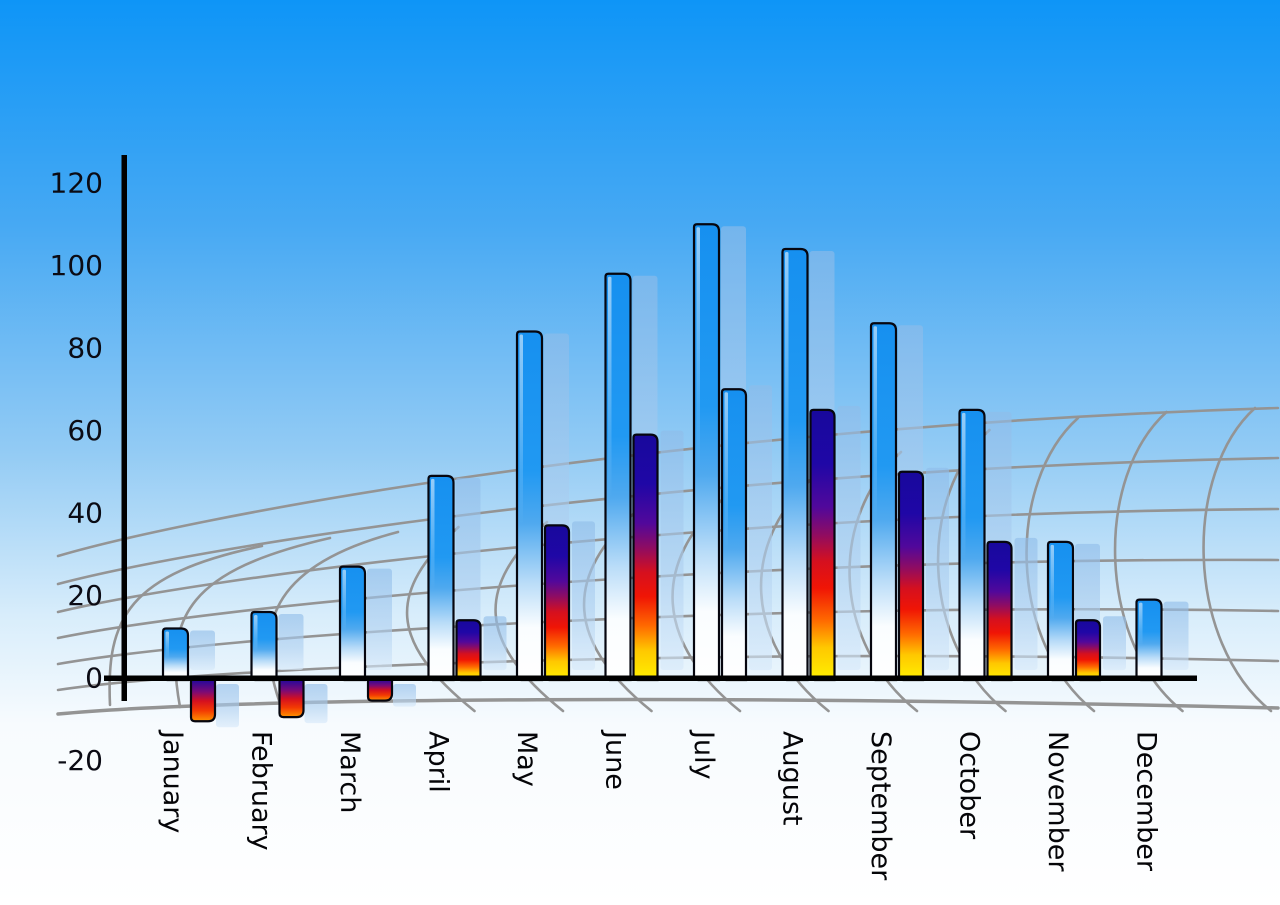 Image resolution: width=1280 pixels, height=905 pixels. Describe the element at coordinates (703, 754) in the screenshot. I see `x-label-july: July` at that location.